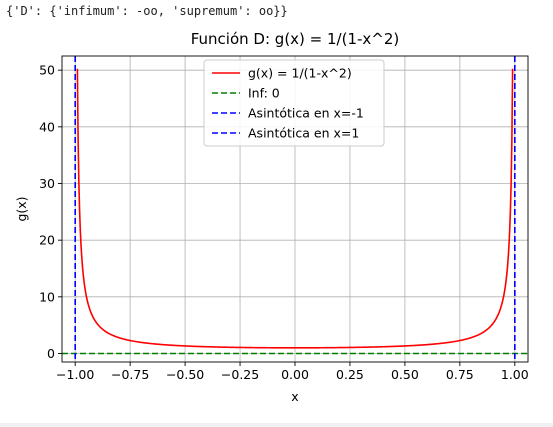  What do you see at coordinates (405, 374) in the screenshot?
I see `x-tick-label: 0.50` at bounding box center [405, 374].